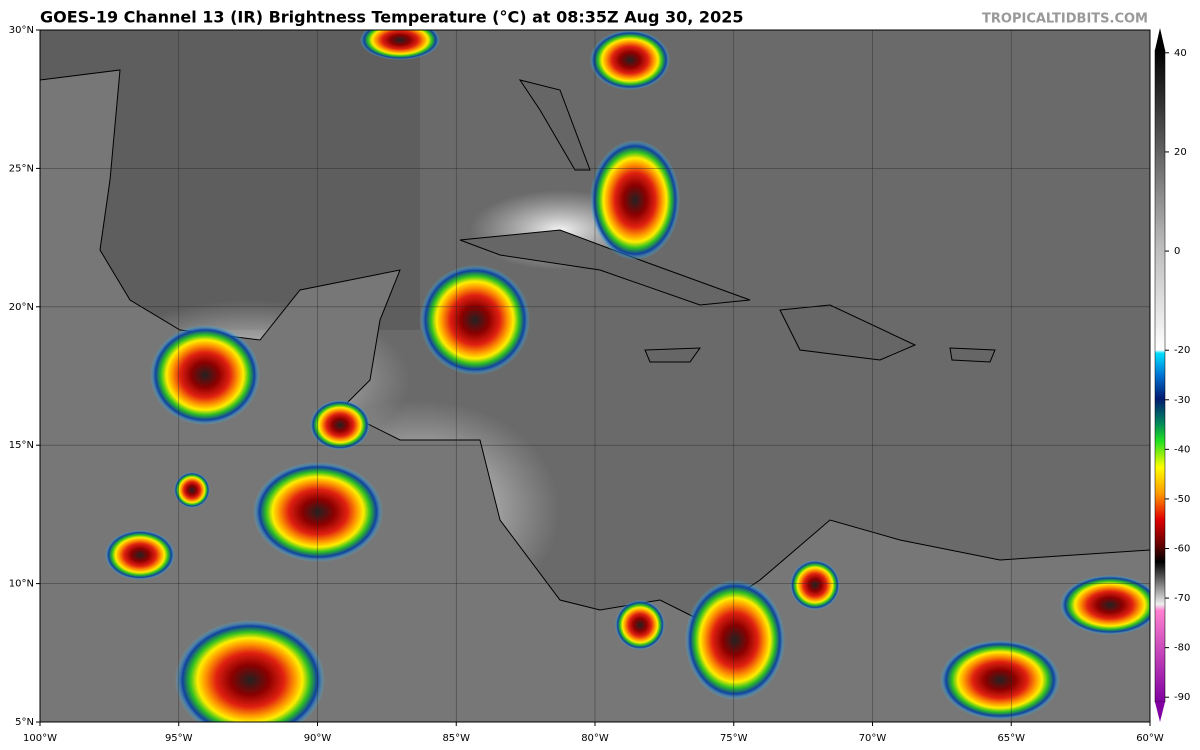 The height and width of the screenshot is (750, 1200). What do you see at coordinates (1182, 648) in the screenshot?
I see `colorbar-tick-label: -80` at bounding box center [1182, 648].